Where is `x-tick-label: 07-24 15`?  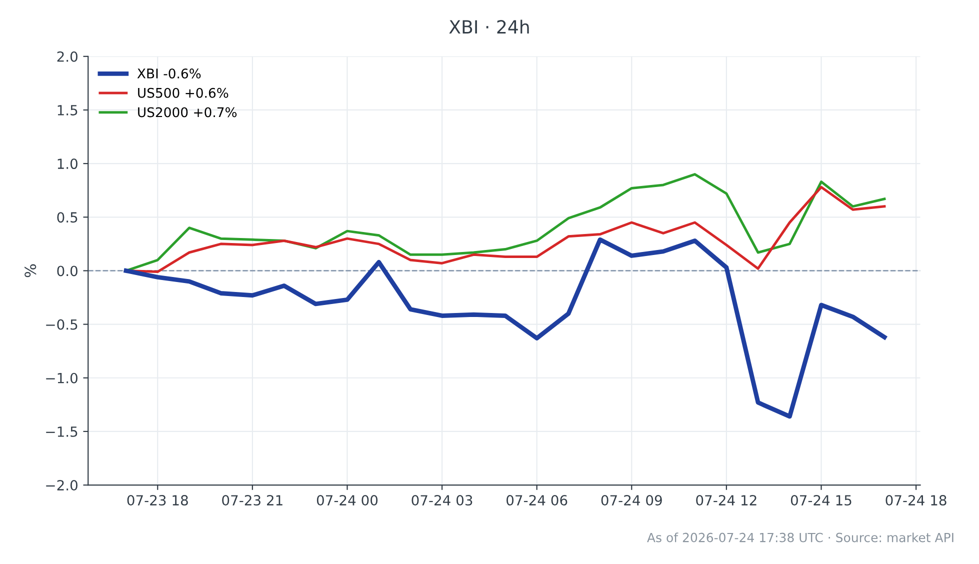
x-tick-label: 07-24 15 is located at coordinates (821, 500).